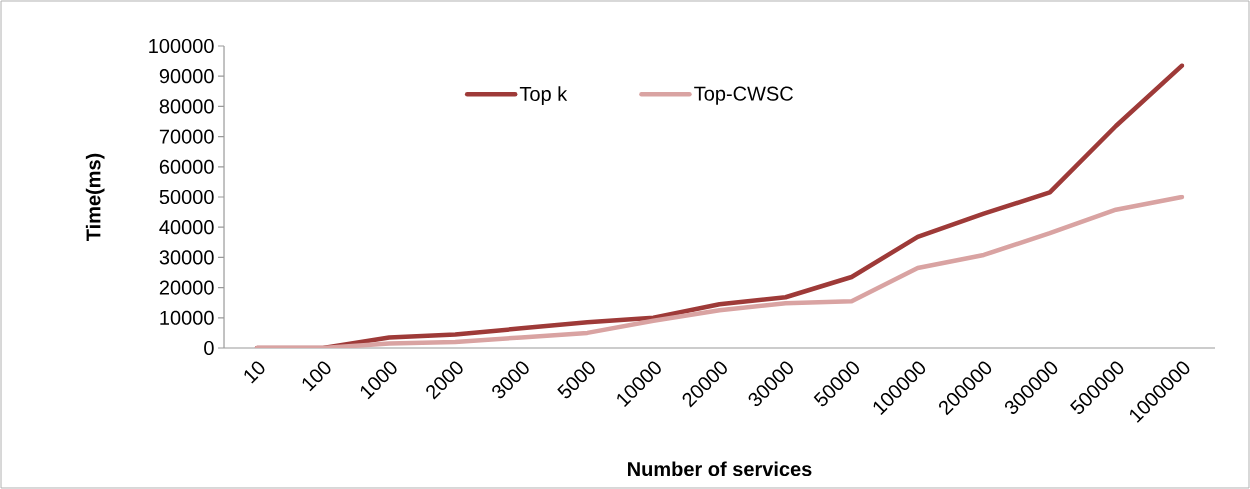 This screenshot has width=1250, height=489. Describe the element at coordinates (720, 469) in the screenshot. I see `x-axis-title: Number of services` at that location.